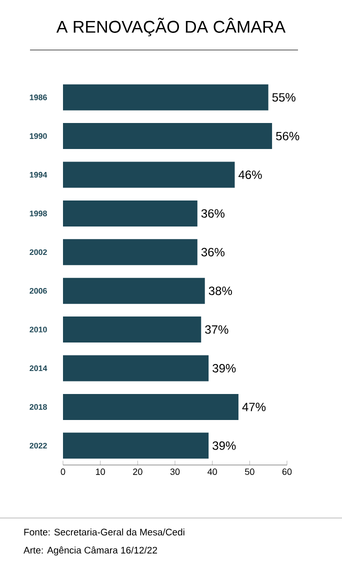  Describe the element at coordinates (39, 368) in the screenshot. I see `y-tick-label: 2014` at that location.